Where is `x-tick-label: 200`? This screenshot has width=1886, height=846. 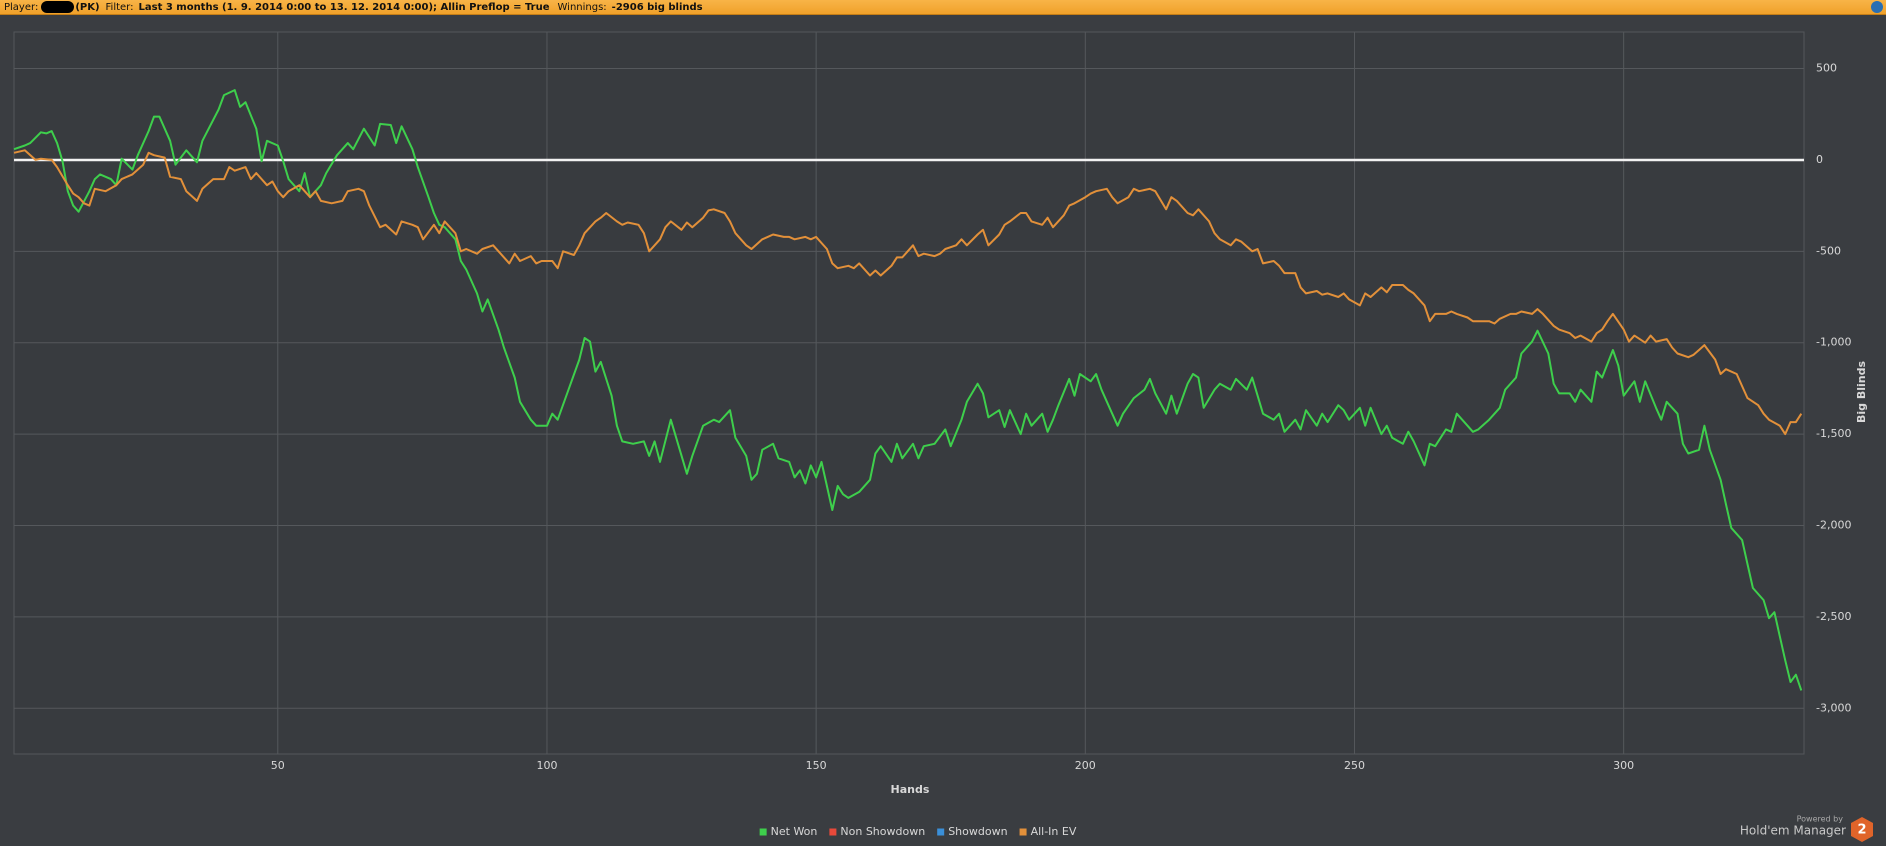
x-tick-label: 200 is located at coordinates (1085, 765).